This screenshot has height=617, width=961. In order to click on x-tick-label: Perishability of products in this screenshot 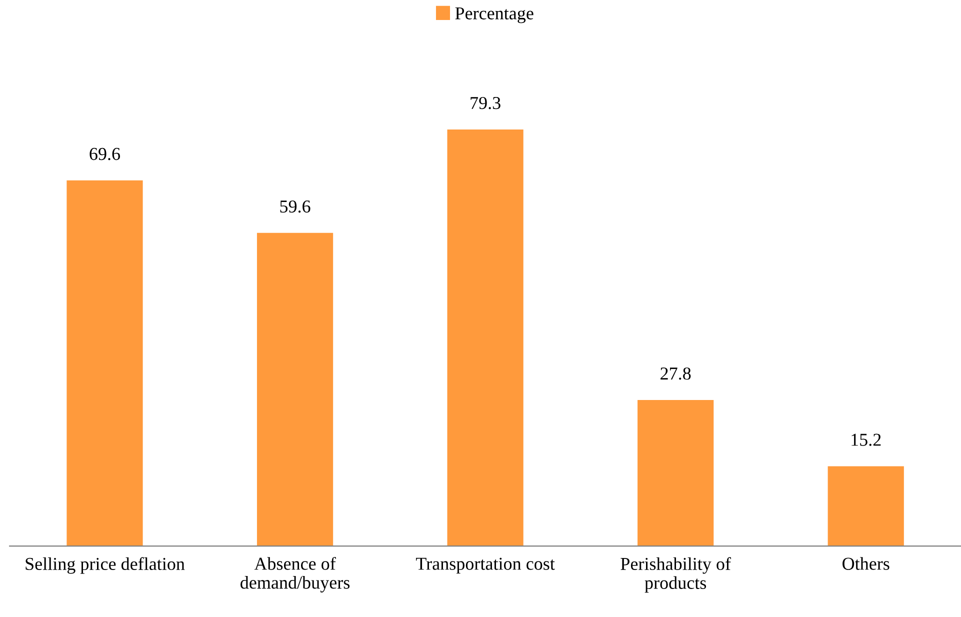, I will do `click(675, 575)`.